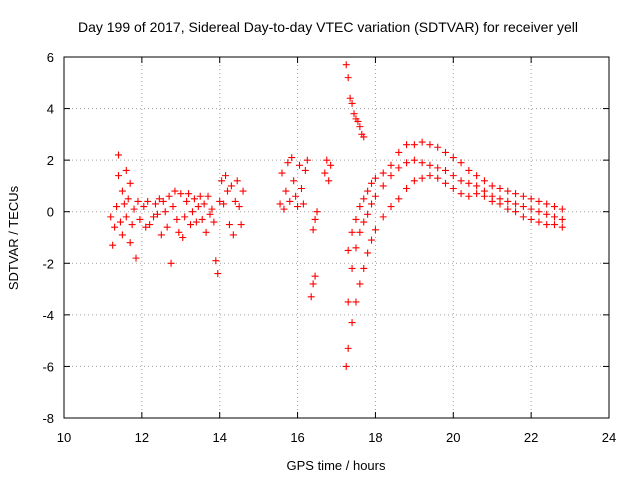  I want to click on x-tick-label: 18, so click(375, 437).